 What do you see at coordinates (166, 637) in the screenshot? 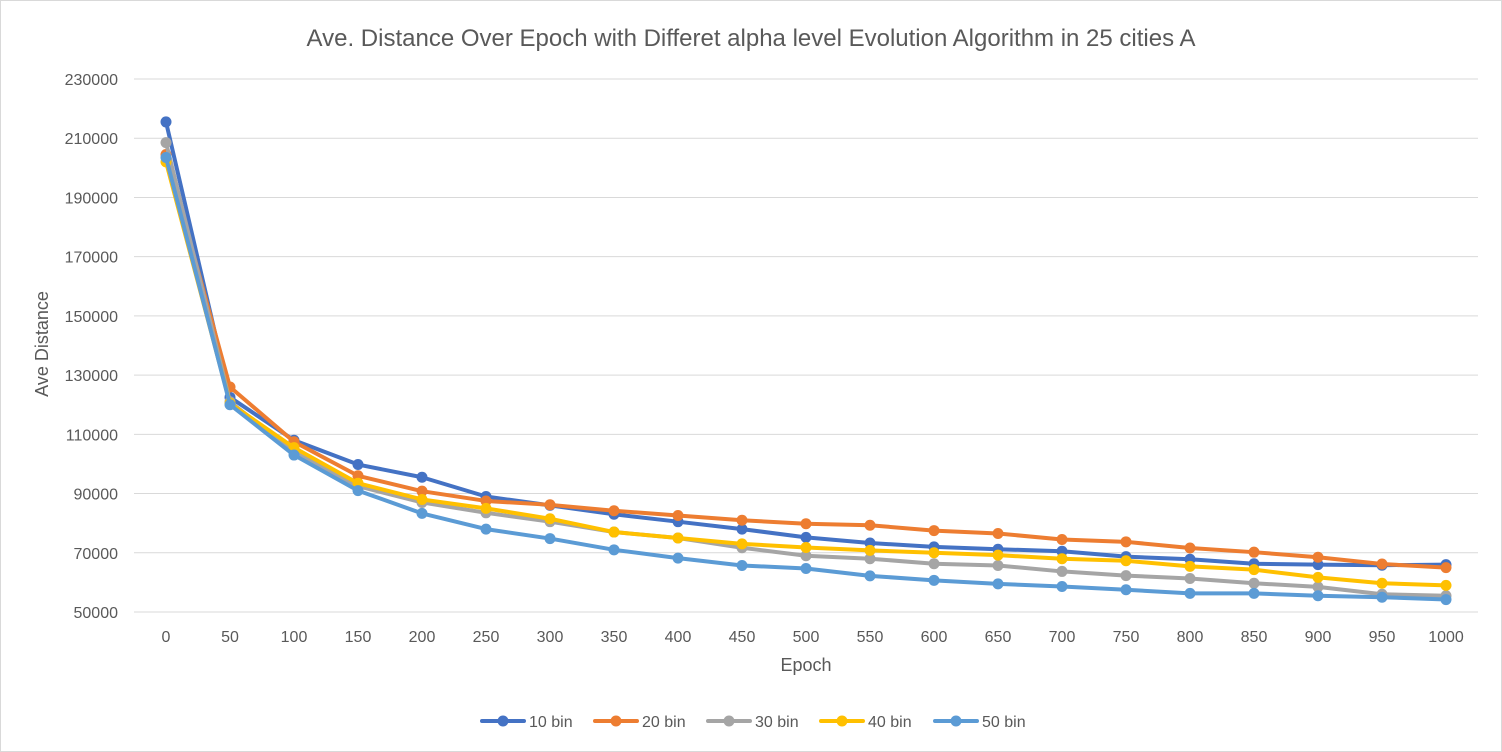
I see `x-tick-label: 0` at bounding box center [166, 637].